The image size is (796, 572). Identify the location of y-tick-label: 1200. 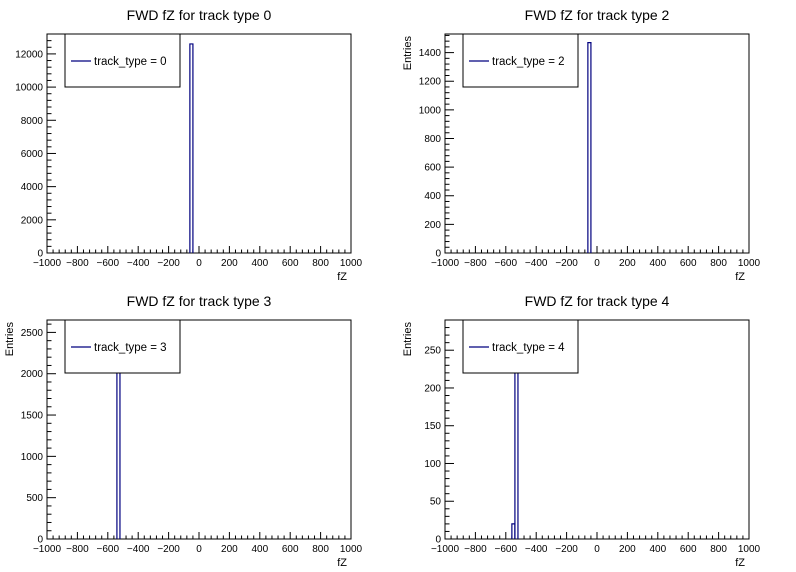
(430, 82).